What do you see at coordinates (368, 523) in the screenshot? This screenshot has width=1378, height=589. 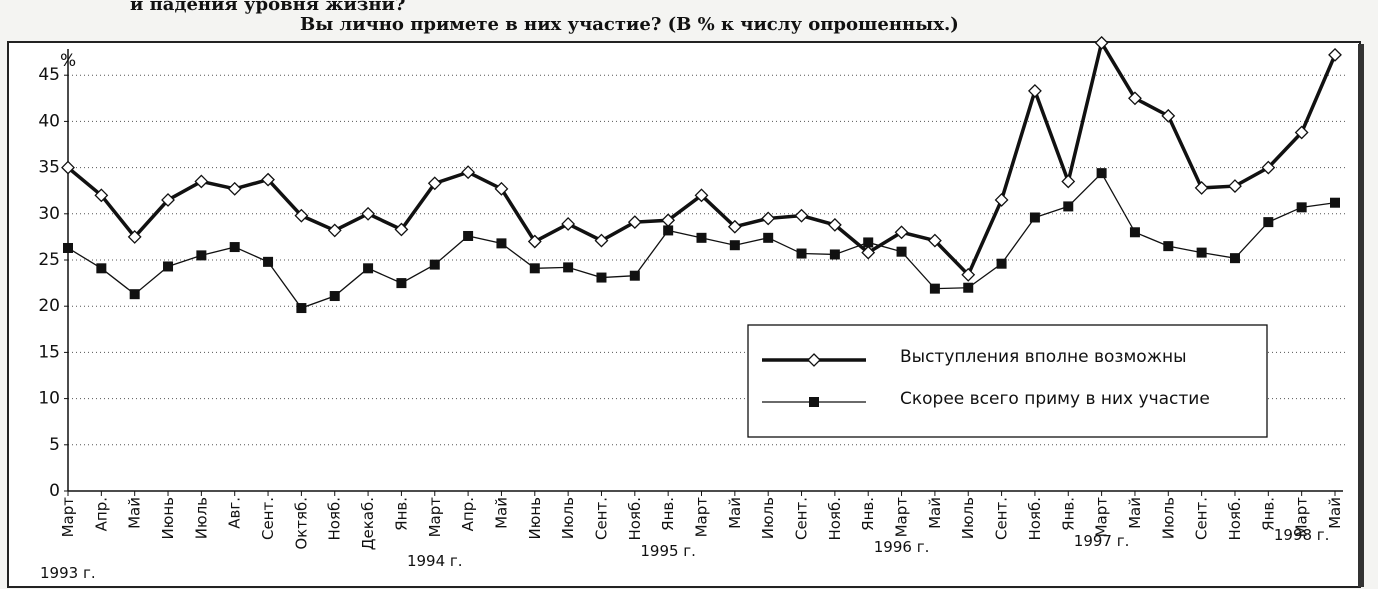 I see `x-tick-label: Декаб.` at bounding box center [368, 523].